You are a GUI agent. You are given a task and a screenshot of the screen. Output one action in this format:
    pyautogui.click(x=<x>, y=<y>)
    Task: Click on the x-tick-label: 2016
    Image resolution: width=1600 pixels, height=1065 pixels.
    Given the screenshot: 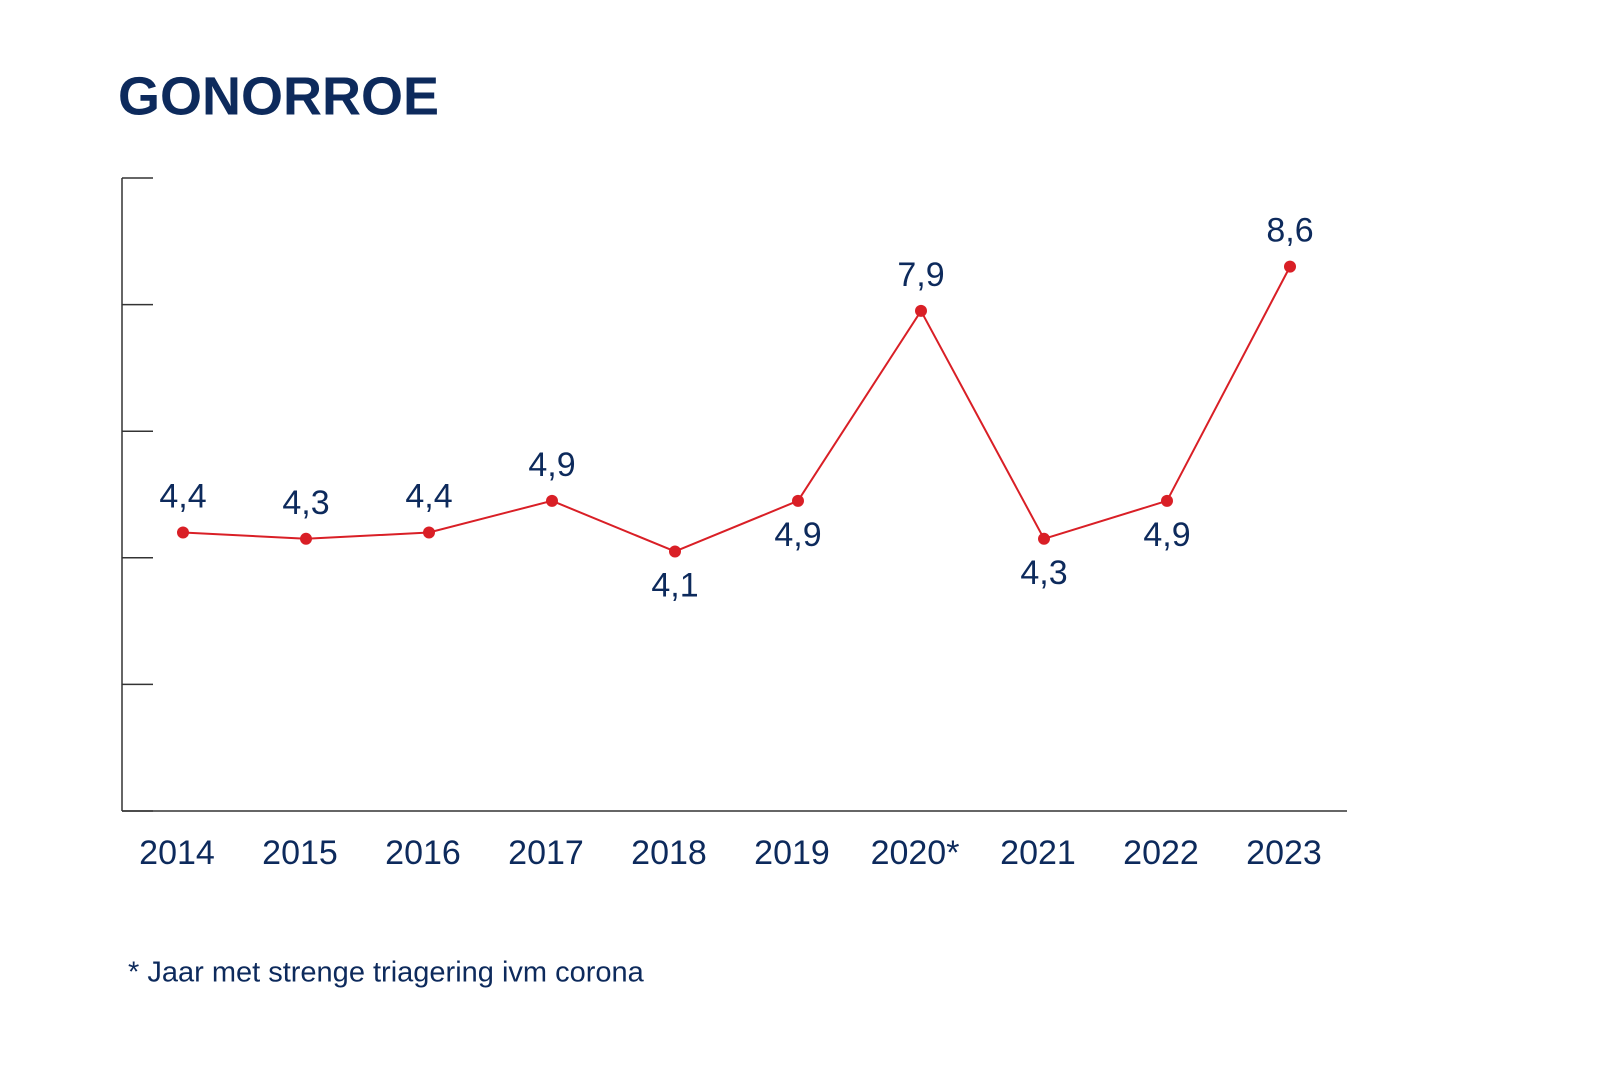 What is the action you would take?
    pyautogui.click(x=423, y=853)
    